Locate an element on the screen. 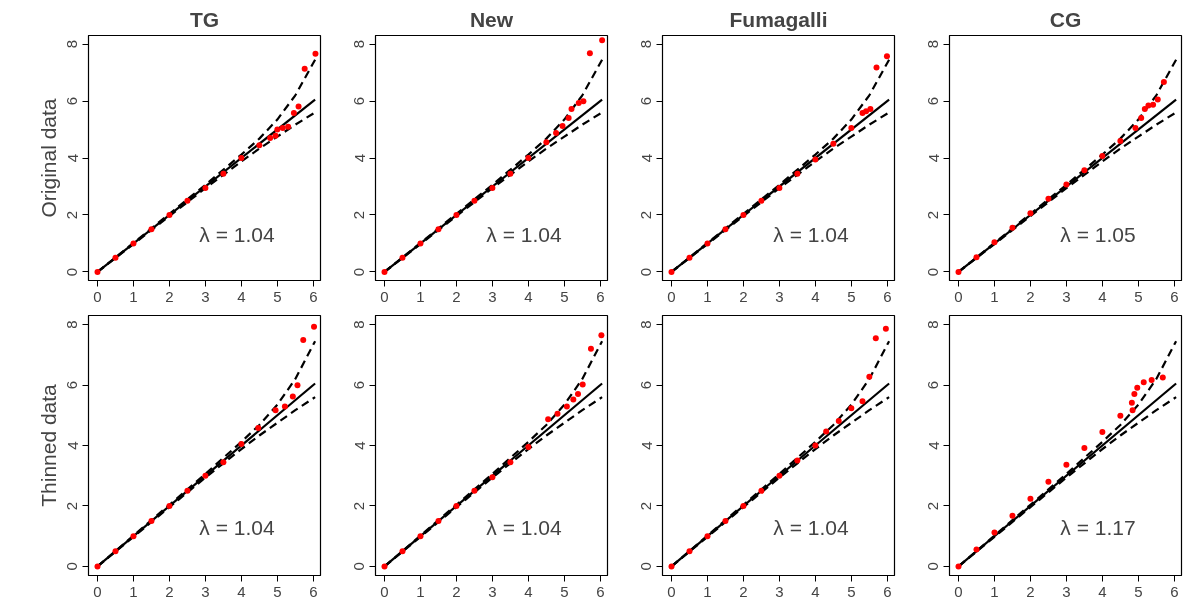 Image resolution: width=1191 pixels, height=605 pixels. chart-title: TG is located at coordinates (204, 19).